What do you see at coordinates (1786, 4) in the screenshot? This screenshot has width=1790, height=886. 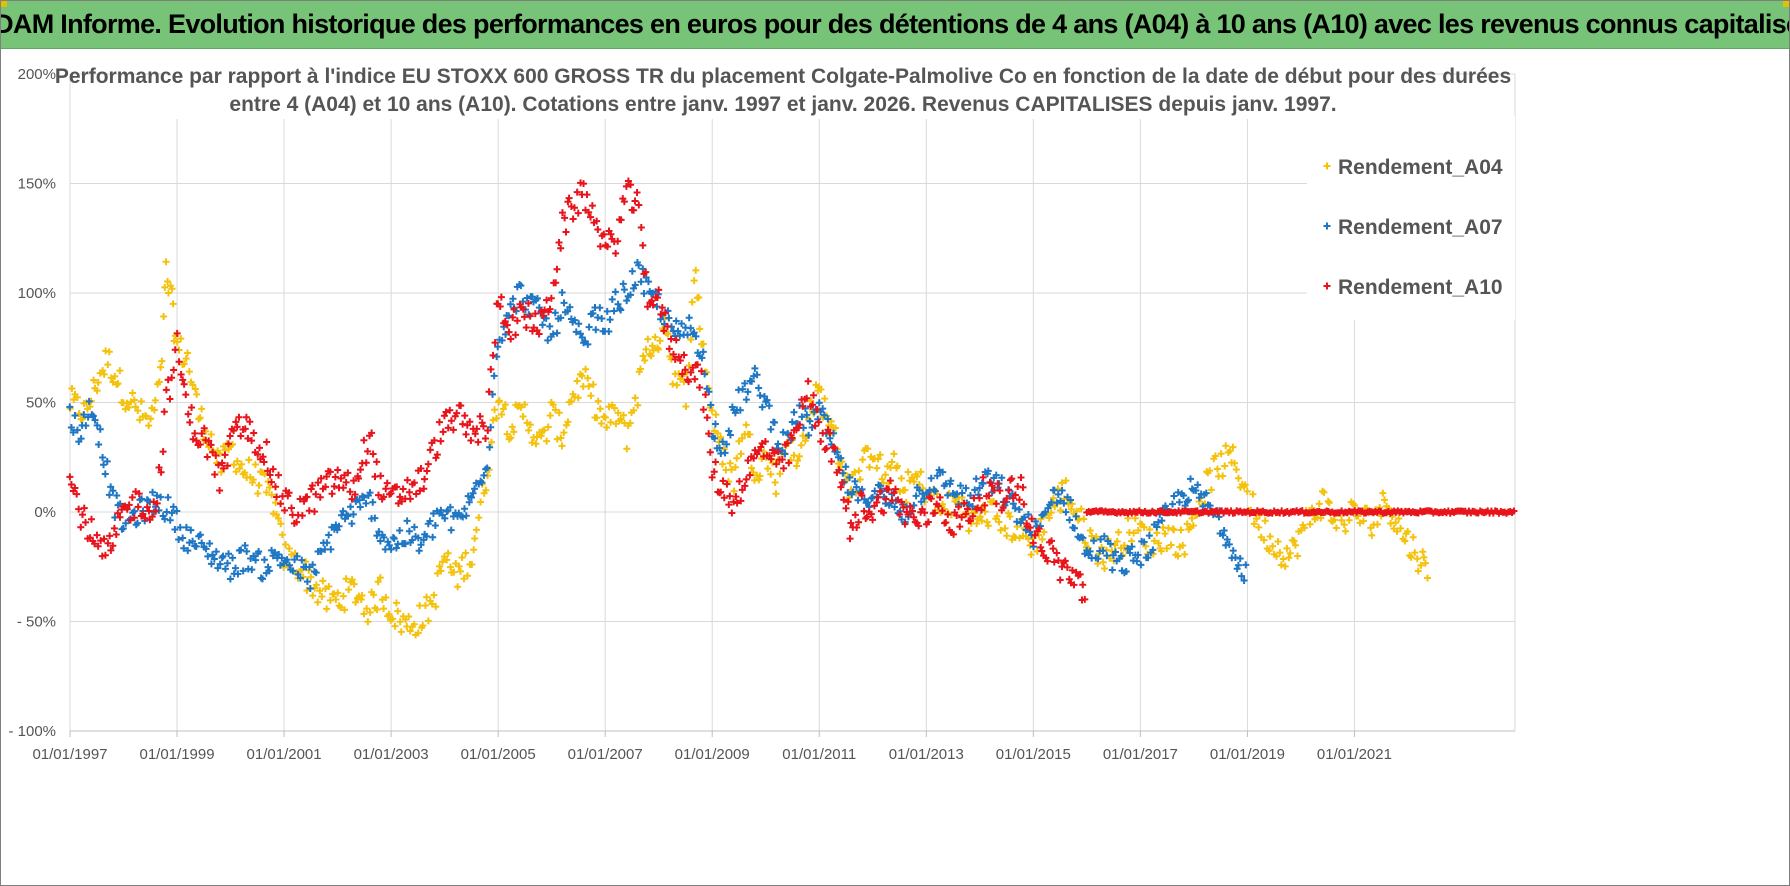 I see `banner-corner-right` at bounding box center [1786, 4].